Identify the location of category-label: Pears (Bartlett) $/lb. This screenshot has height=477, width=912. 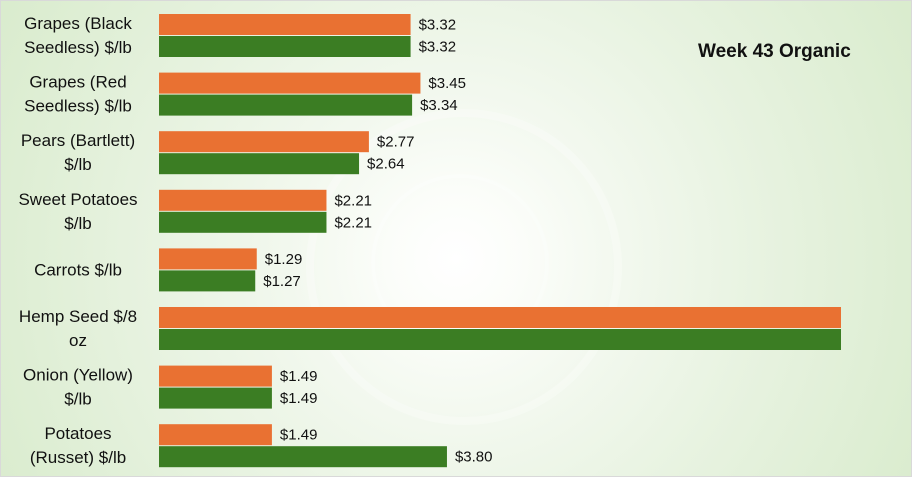
(78, 152).